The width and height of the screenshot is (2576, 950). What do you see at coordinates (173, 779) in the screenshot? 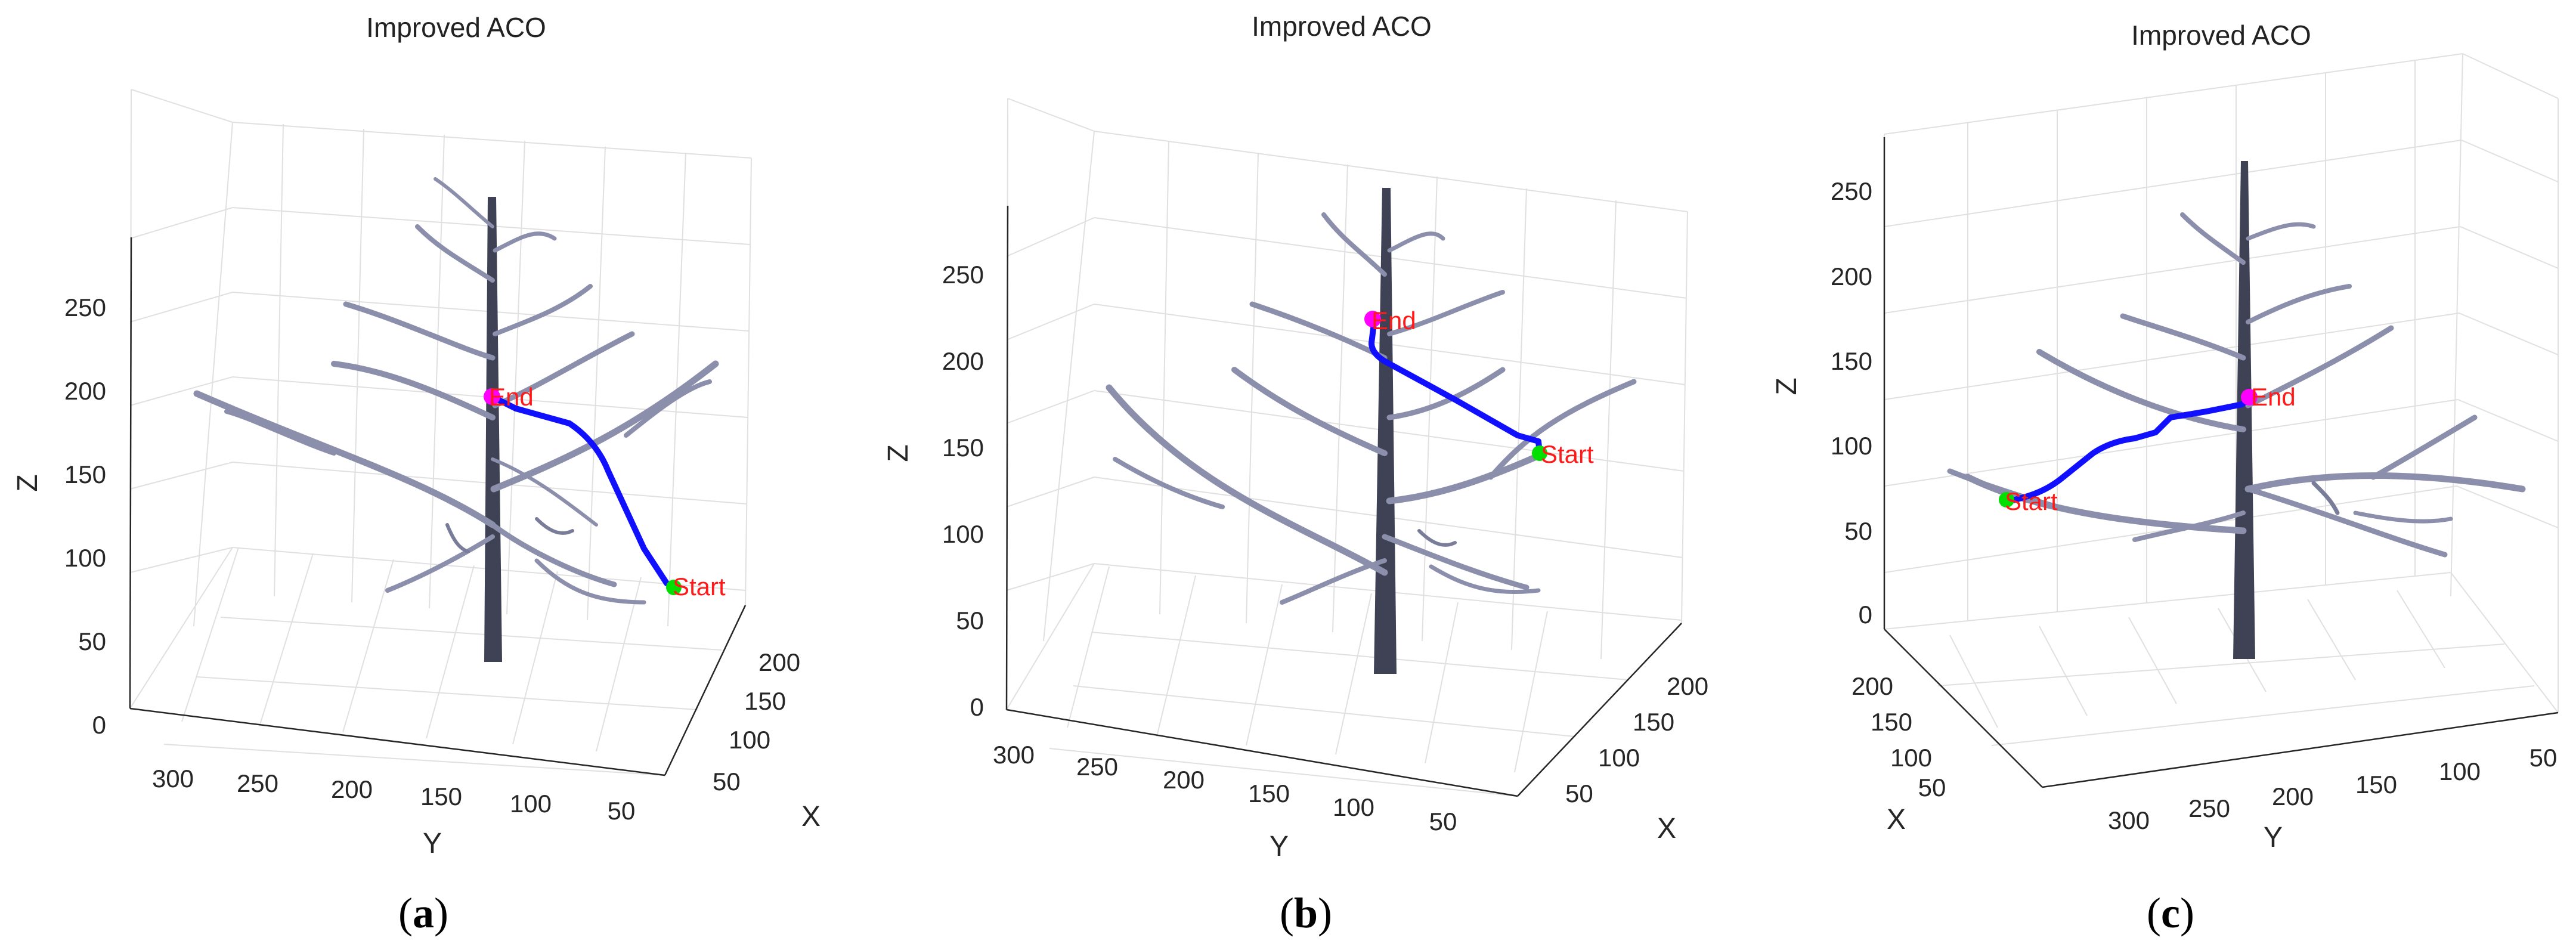
I see `panel-a-y-tick: 300` at bounding box center [173, 779].